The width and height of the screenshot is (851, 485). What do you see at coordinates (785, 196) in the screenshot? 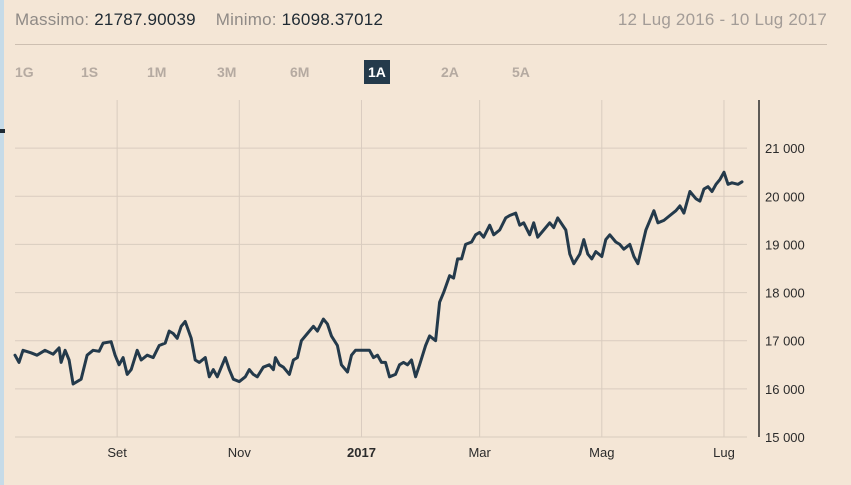
I see `y-tick-label: 20 000` at bounding box center [785, 196].